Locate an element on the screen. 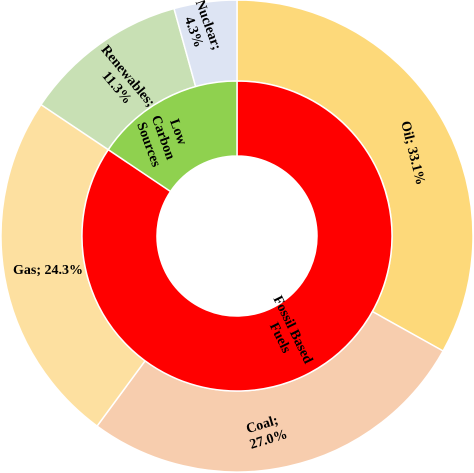  label-gas: Gas; 24.3% is located at coordinates (48, 270).